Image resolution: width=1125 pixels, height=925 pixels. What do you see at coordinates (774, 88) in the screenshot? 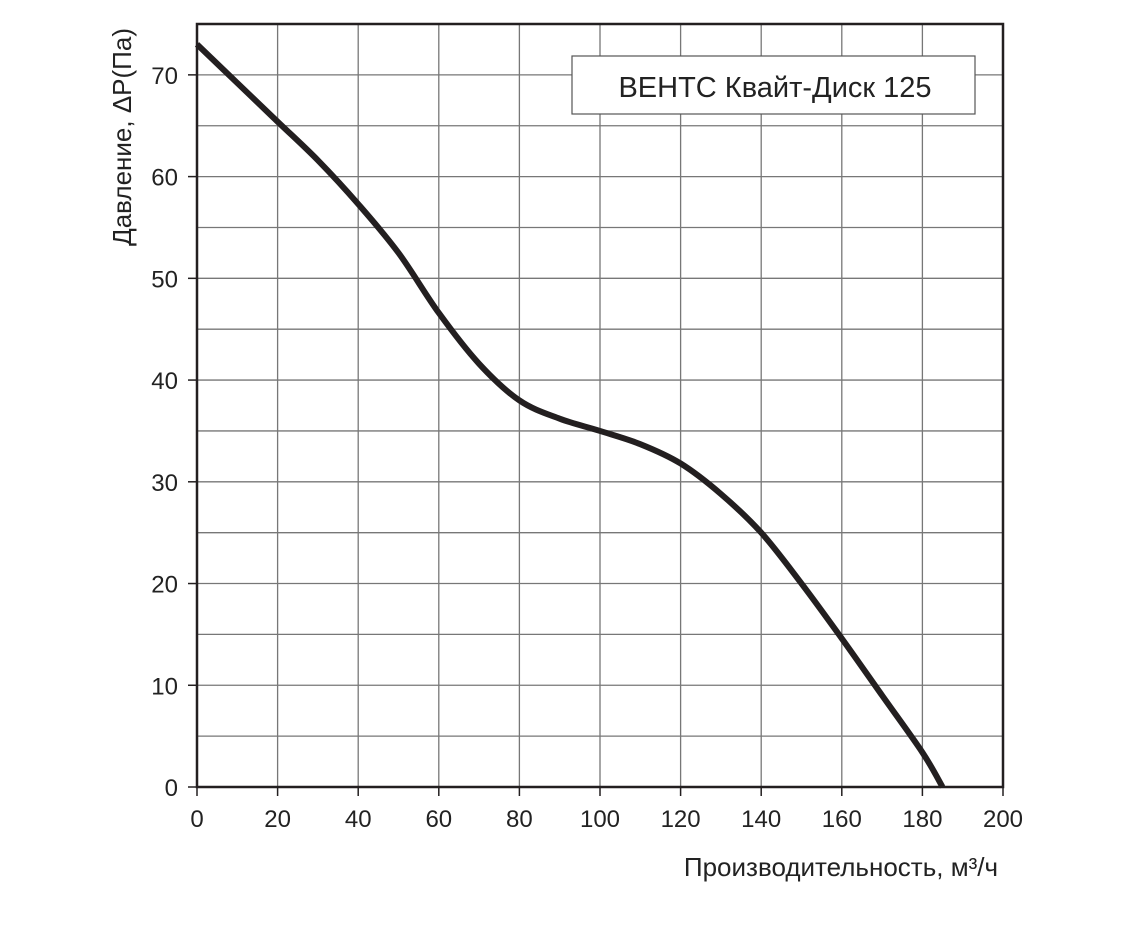
I see `chart-title: ВЕНТС Квайт-Диск 125` at bounding box center [774, 88].